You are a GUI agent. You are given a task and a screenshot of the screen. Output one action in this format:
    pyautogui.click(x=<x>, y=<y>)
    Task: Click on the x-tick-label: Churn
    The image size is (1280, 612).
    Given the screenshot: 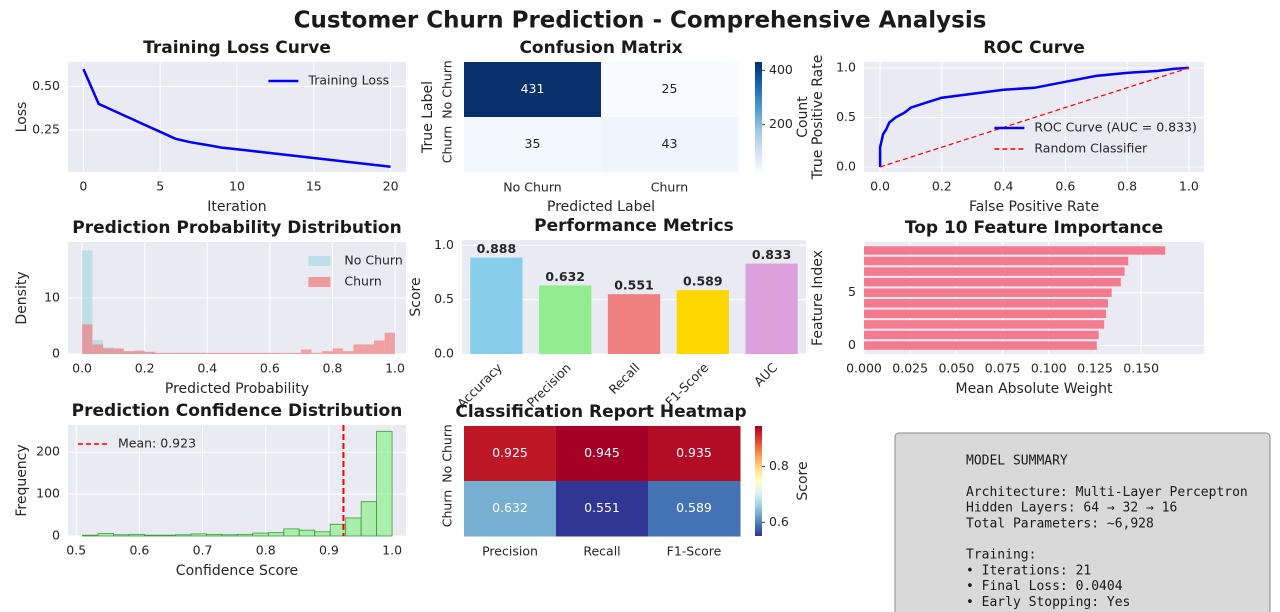 What is the action you would take?
    pyautogui.click(x=669, y=187)
    